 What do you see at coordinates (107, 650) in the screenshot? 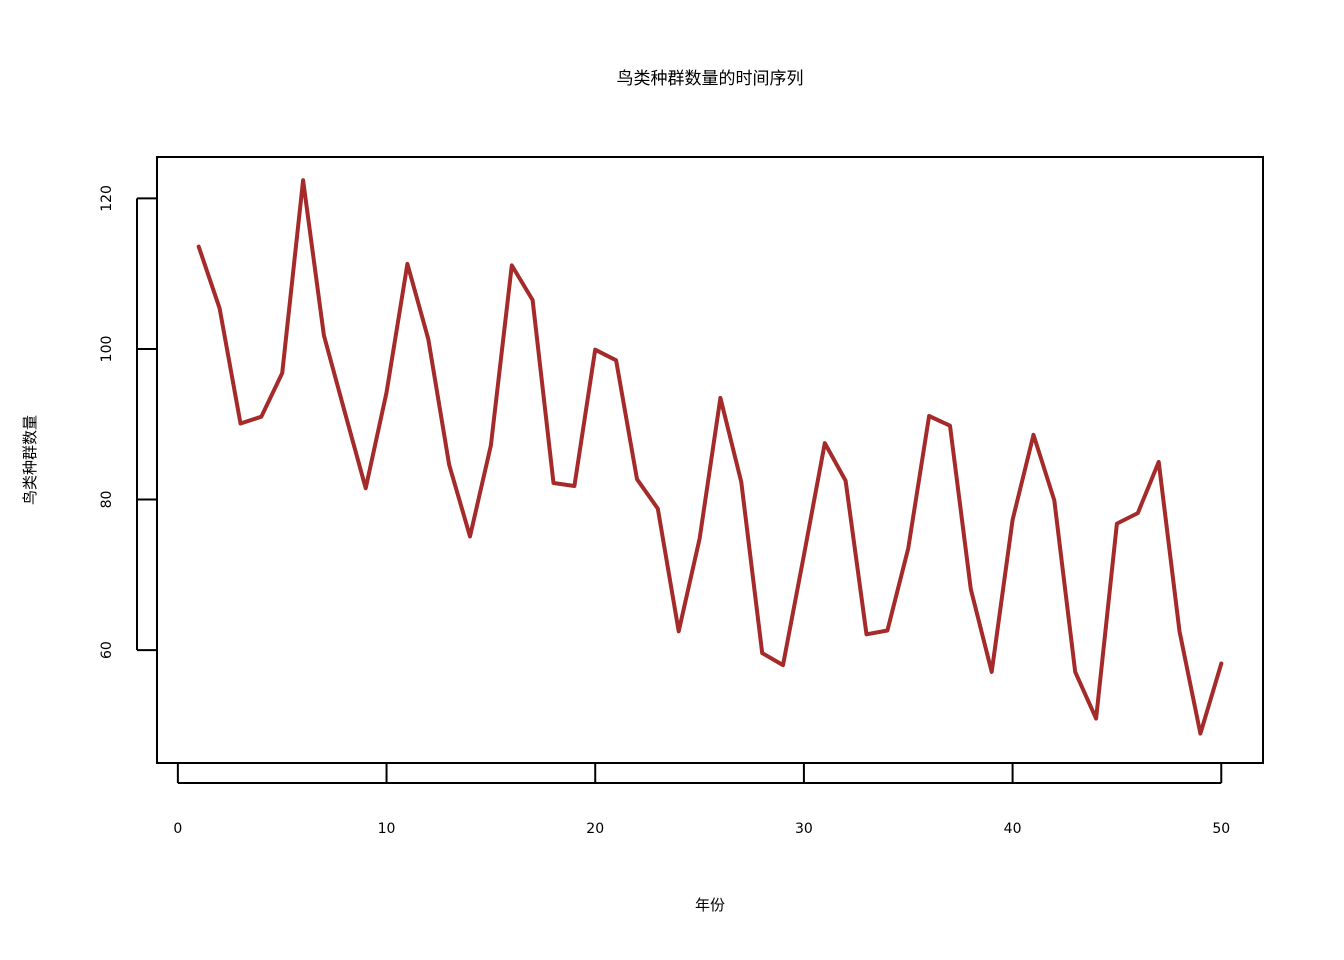
I see `y-tick-label: 60` at bounding box center [107, 650].